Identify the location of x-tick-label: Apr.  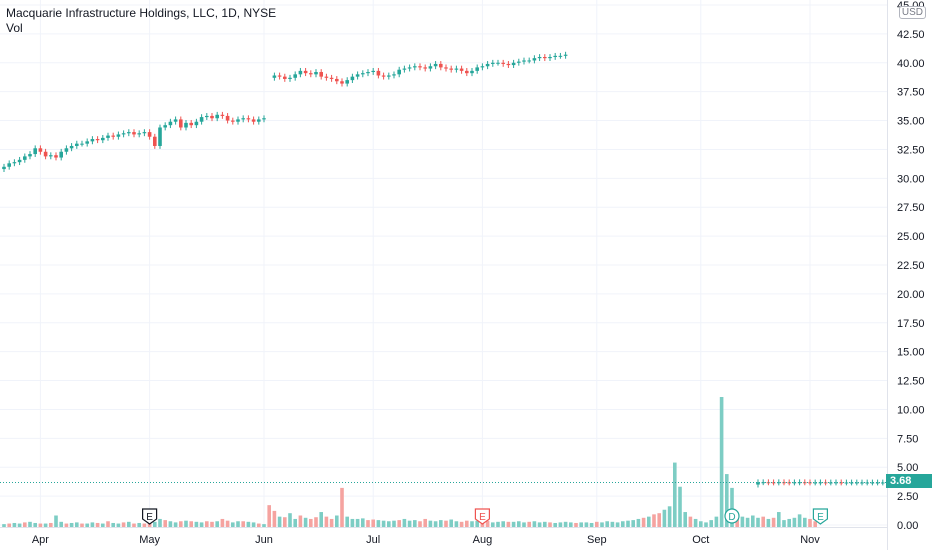
(40, 540).